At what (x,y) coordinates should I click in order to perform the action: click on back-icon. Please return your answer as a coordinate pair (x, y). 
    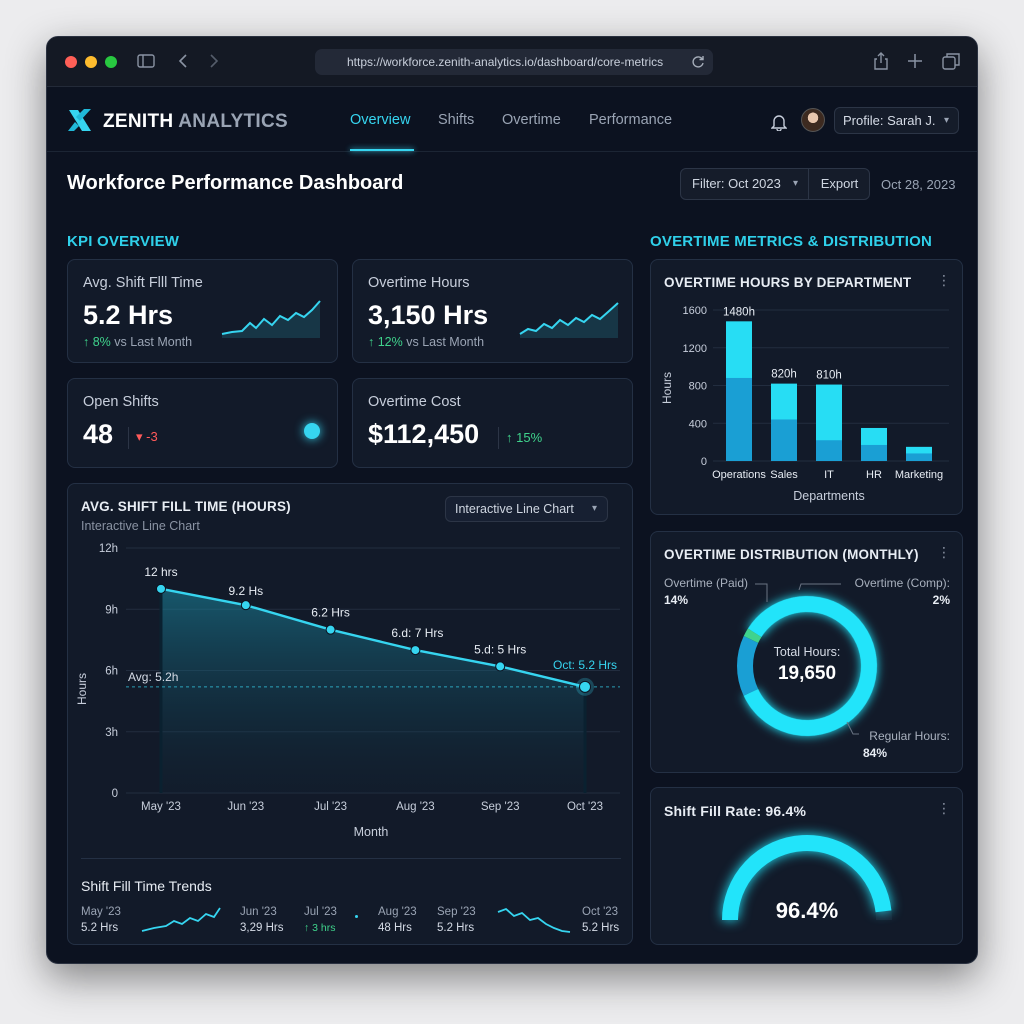
    Looking at the image, I should click on (183, 61).